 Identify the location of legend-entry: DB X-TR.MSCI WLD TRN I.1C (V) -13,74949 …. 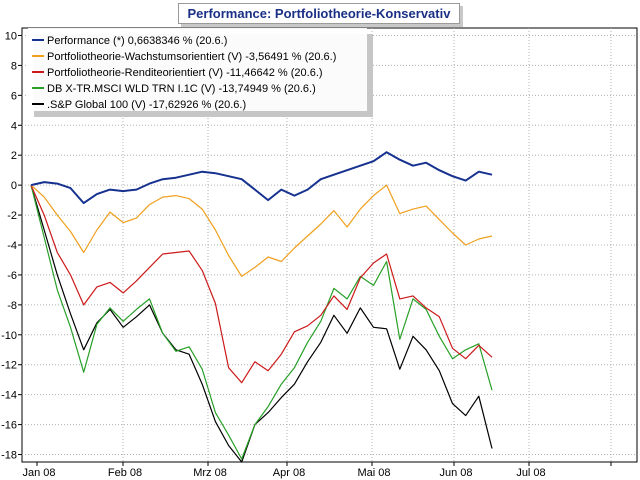
(181, 89).